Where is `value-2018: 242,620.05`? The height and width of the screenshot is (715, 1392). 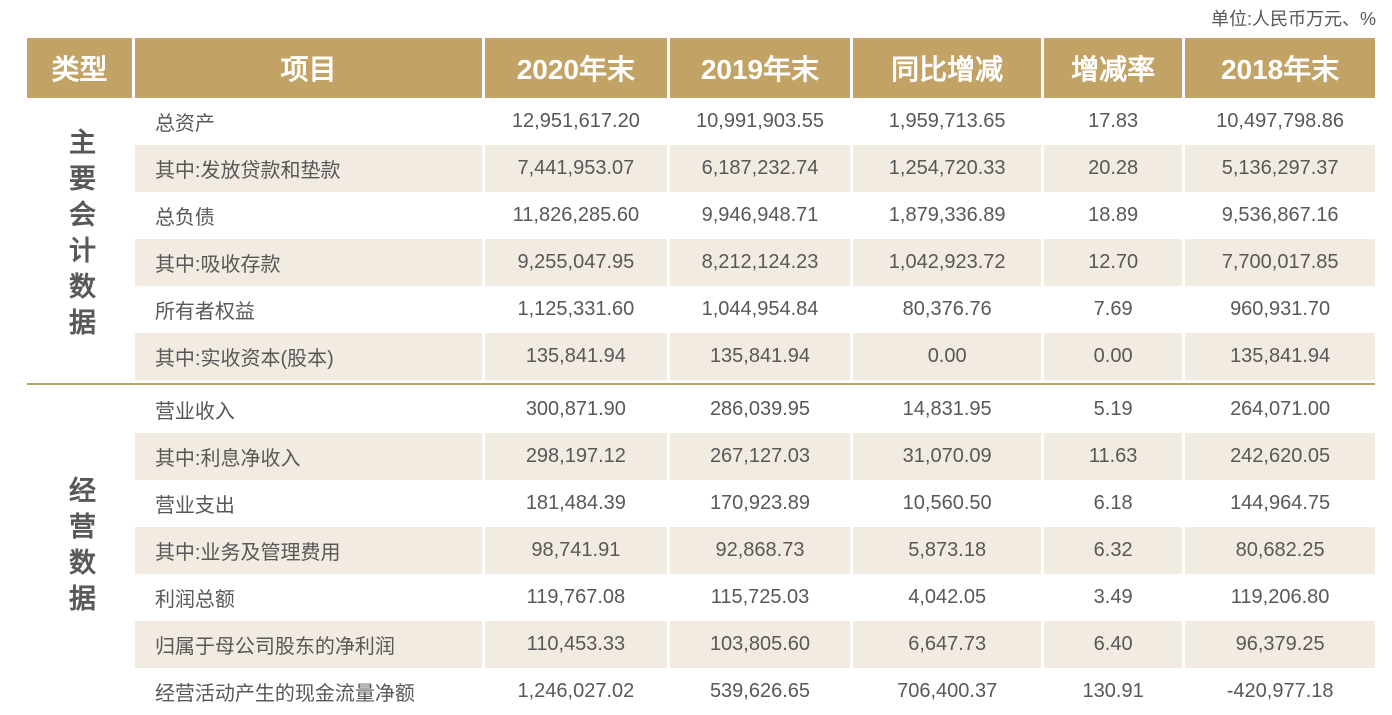
value-2018: 242,620.05 is located at coordinates (1280, 456).